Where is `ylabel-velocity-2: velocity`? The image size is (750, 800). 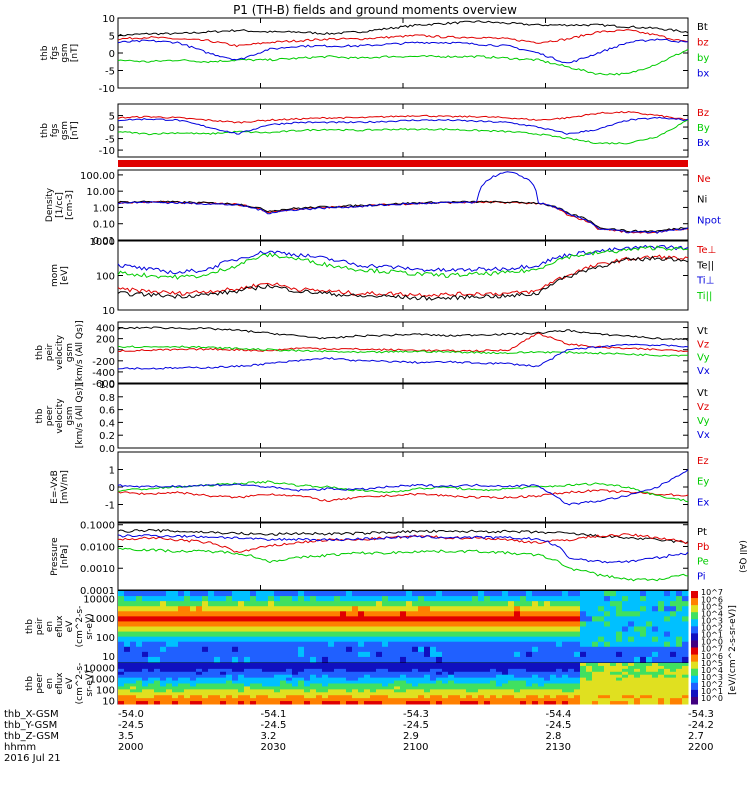
ylabel-velocity-2: velocity is located at coordinates (60, 416).